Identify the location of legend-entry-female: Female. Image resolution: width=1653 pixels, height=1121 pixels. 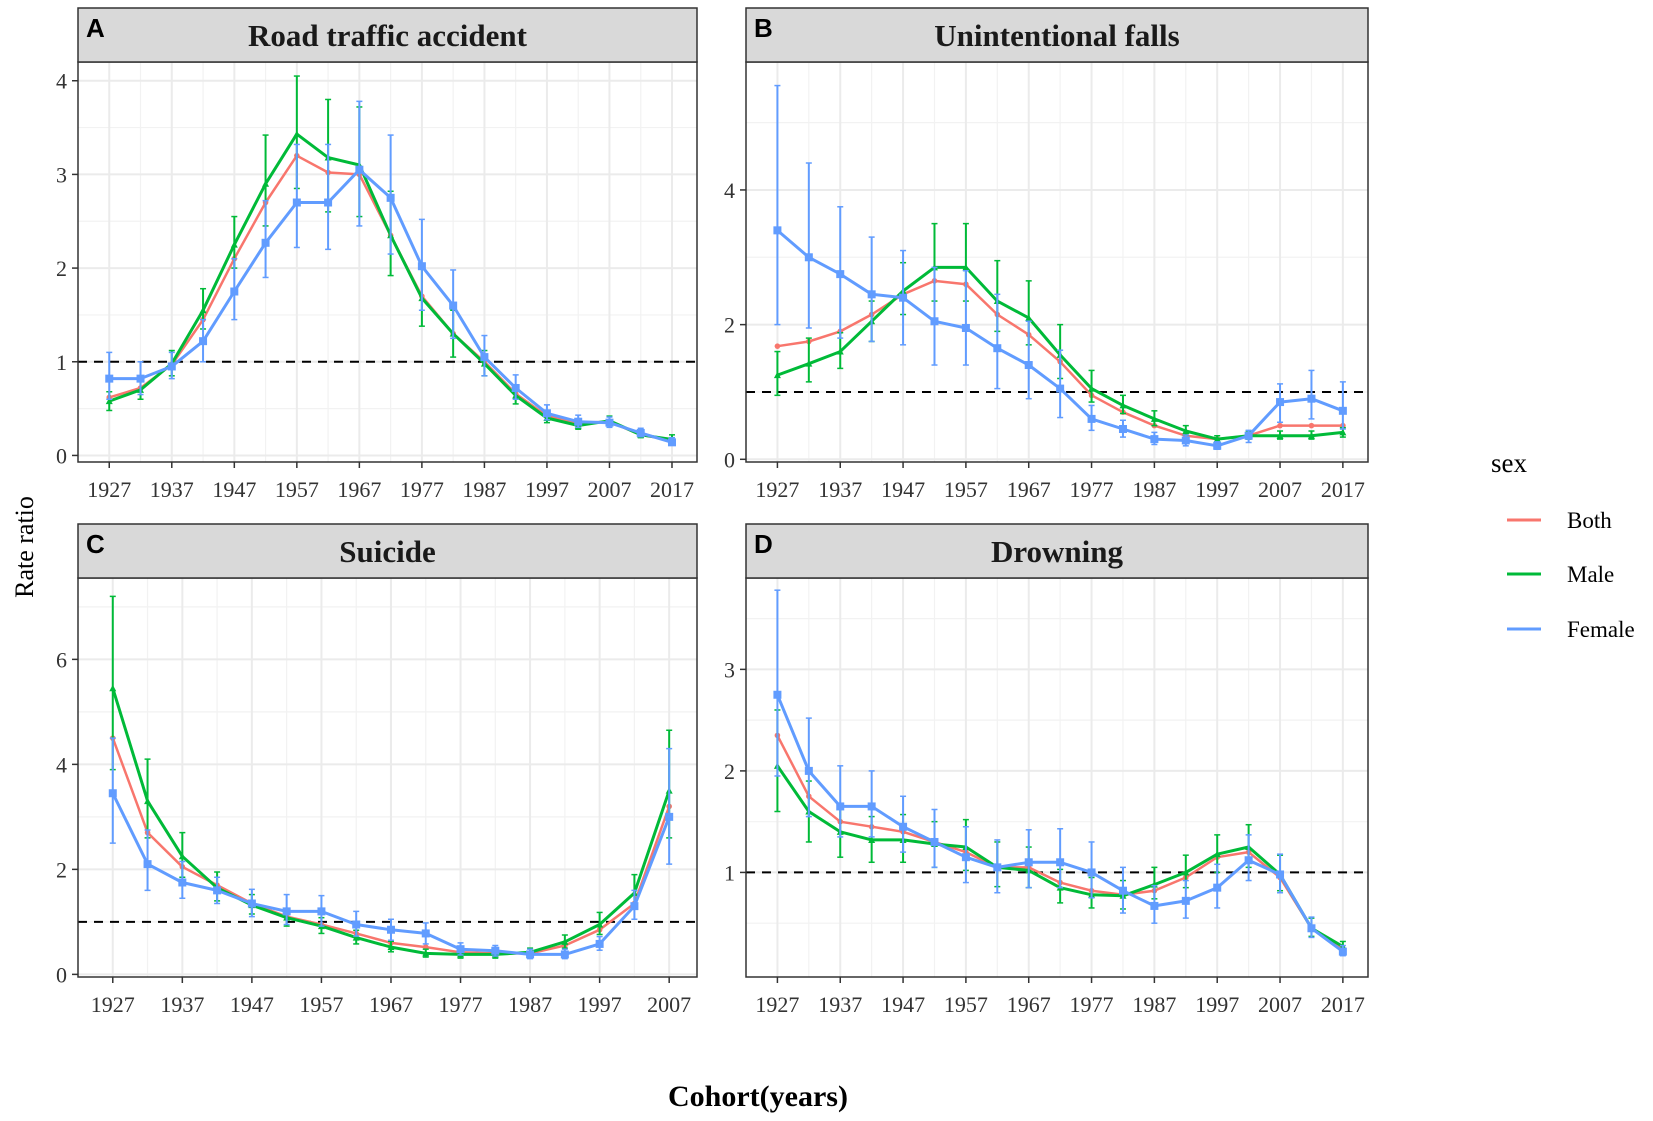
(1571, 629).